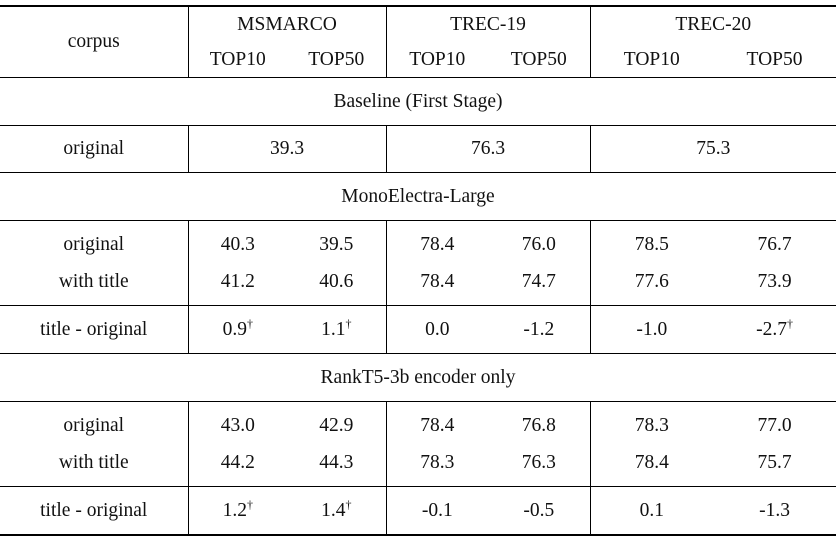 Image resolution: width=836 pixels, height=537 pixels. I want to click on section-title-rankt5: RankT5-3b encoder only, so click(418, 377).